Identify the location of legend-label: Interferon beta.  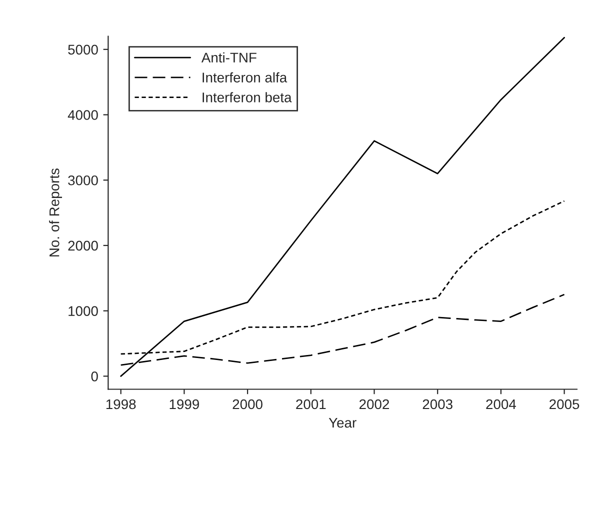
(247, 97).